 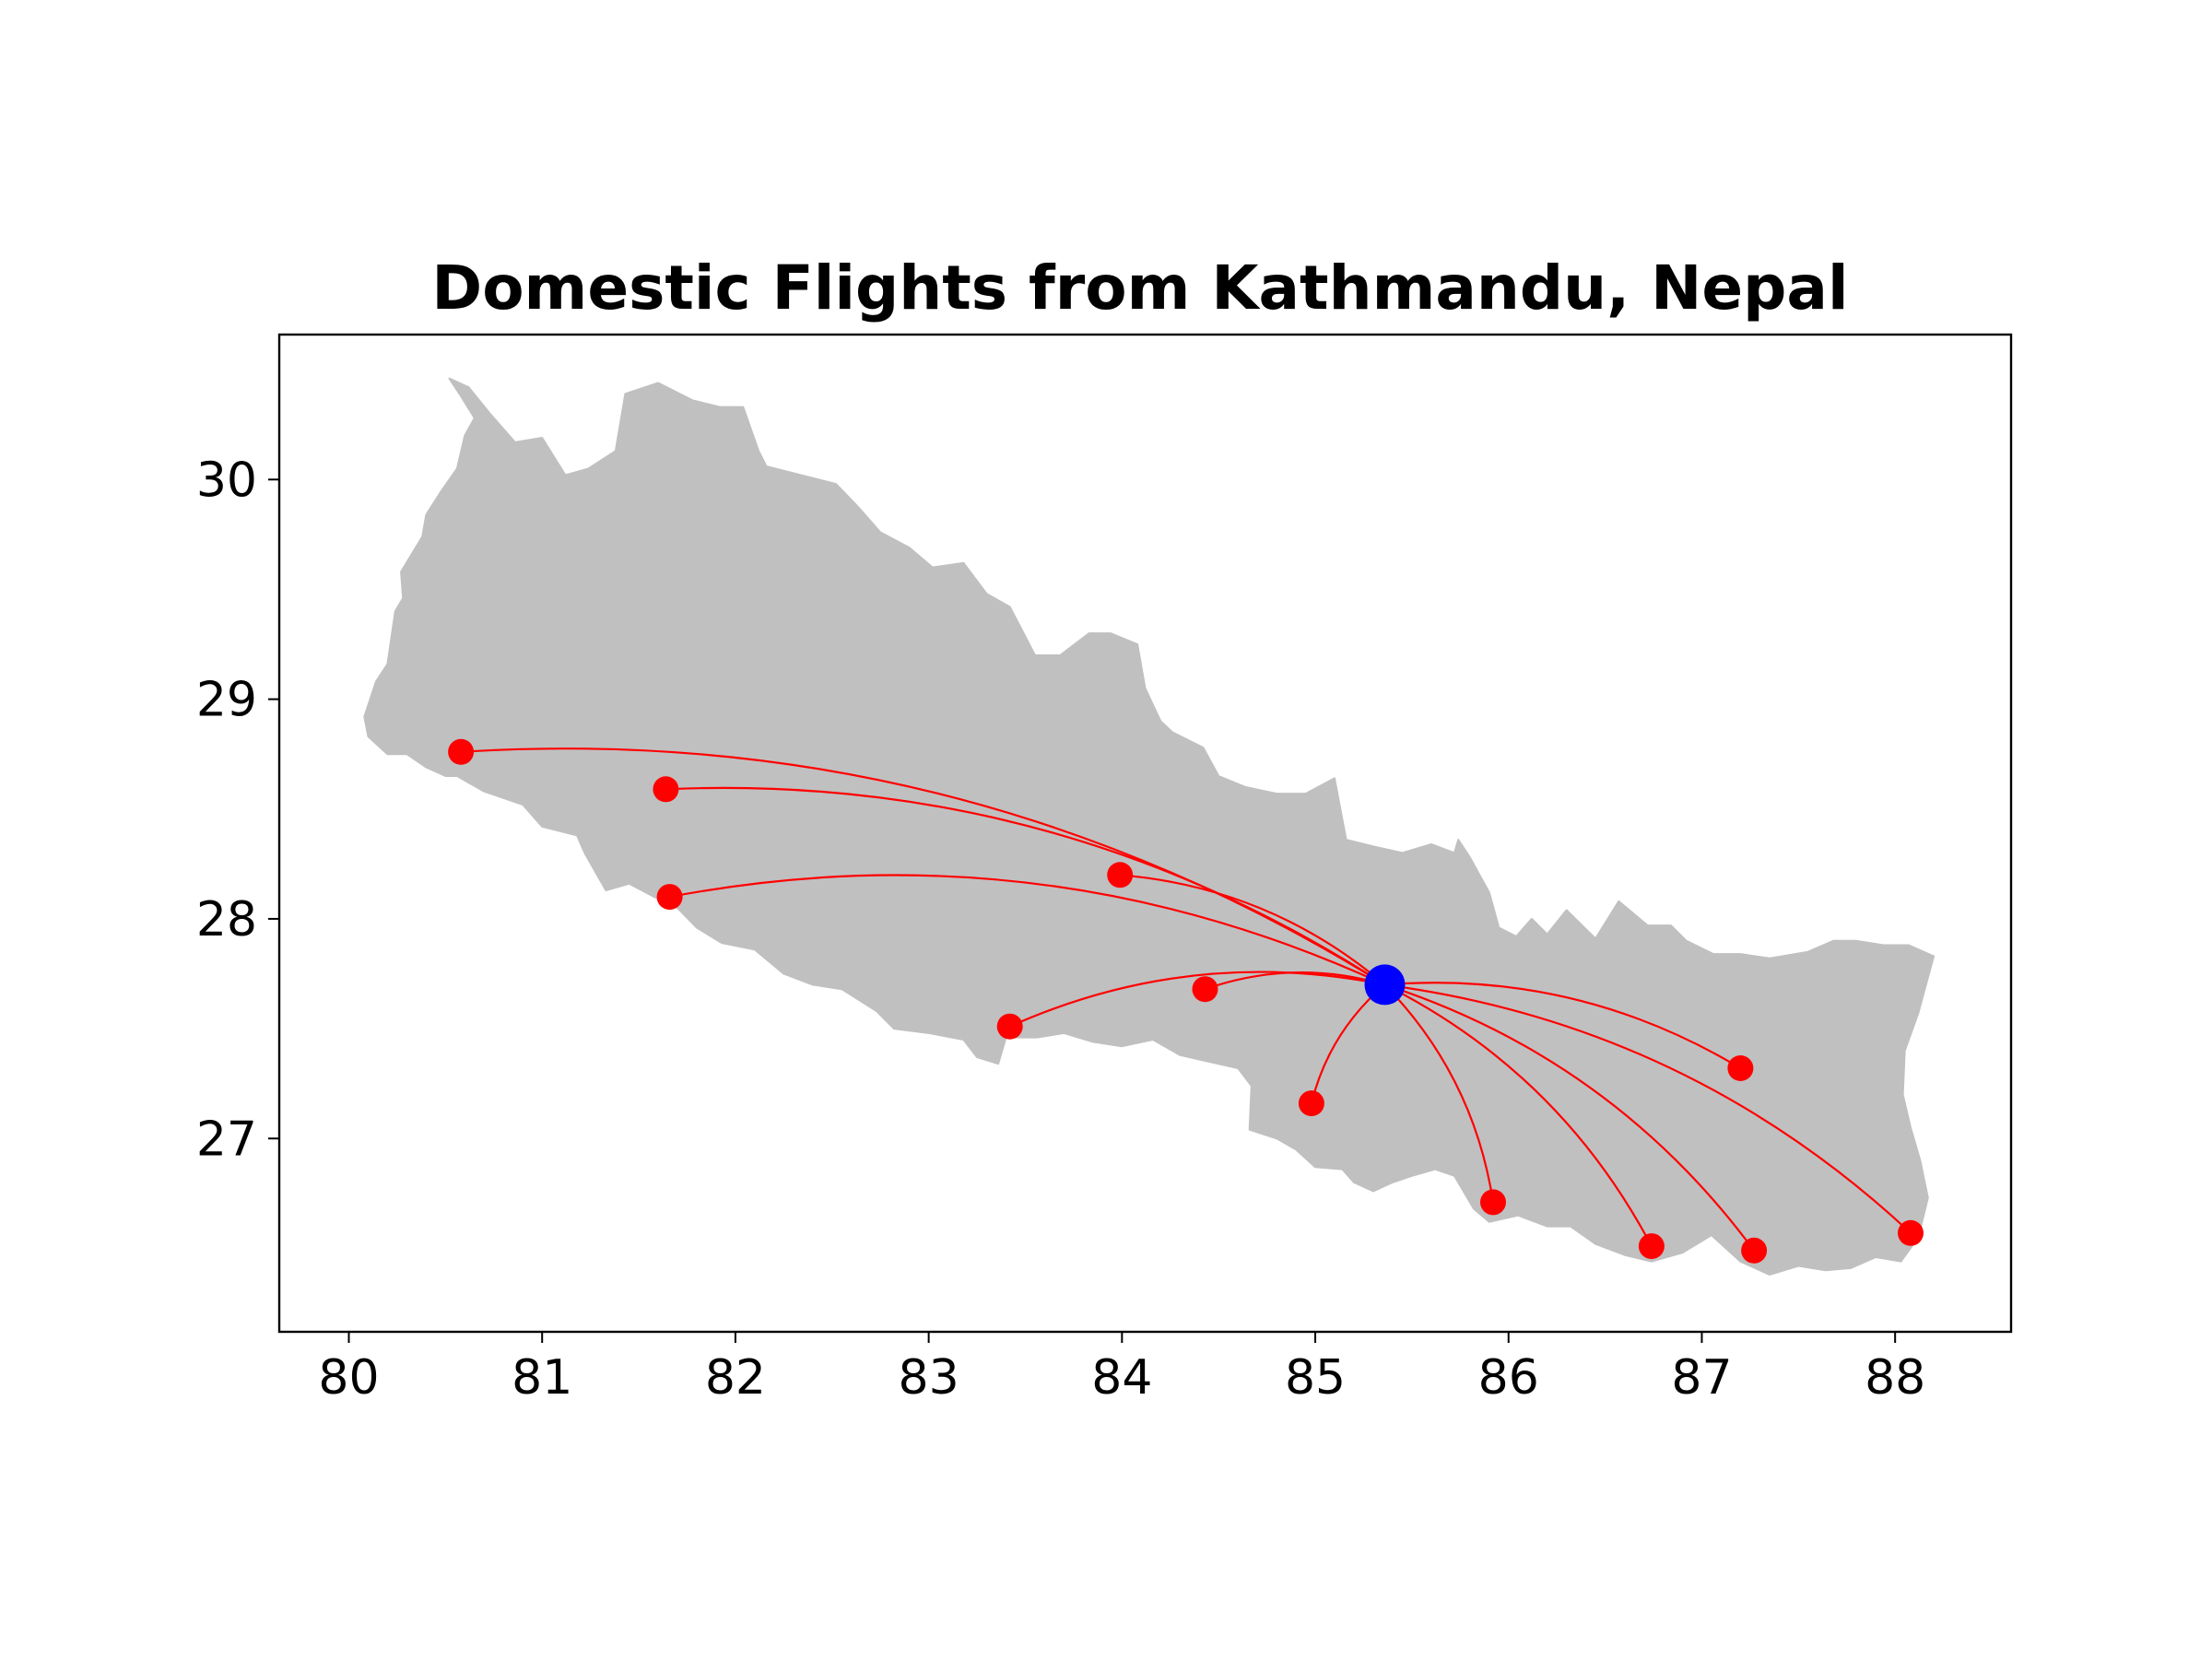 I want to click on x-tick-label: 88, so click(x=1895, y=1378).